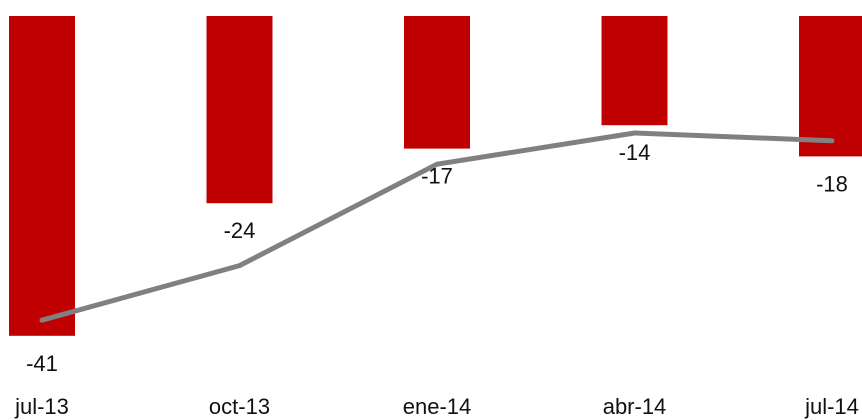 This screenshot has height=420, width=862. Describe the element at coordinates (239, 406) in the screenshot. I see `x-tick-label-oct-13: oct-13` at that location.